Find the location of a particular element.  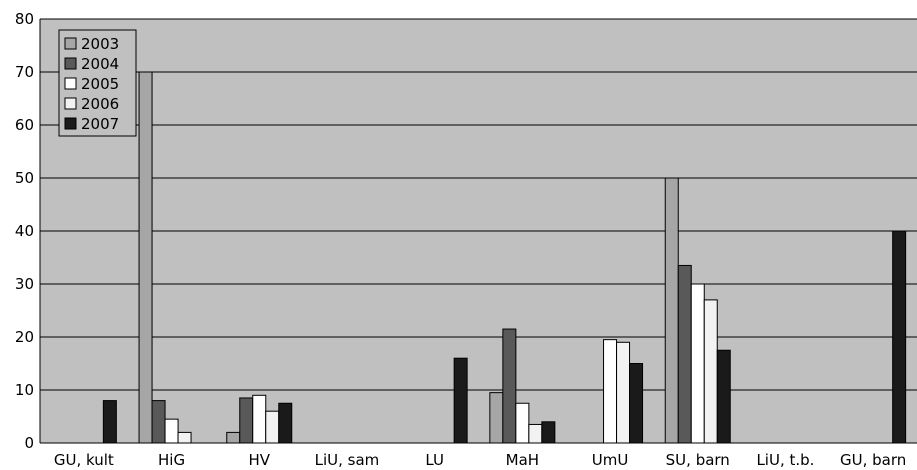

x-tick-label: HV is located at coordinates (259, 460).